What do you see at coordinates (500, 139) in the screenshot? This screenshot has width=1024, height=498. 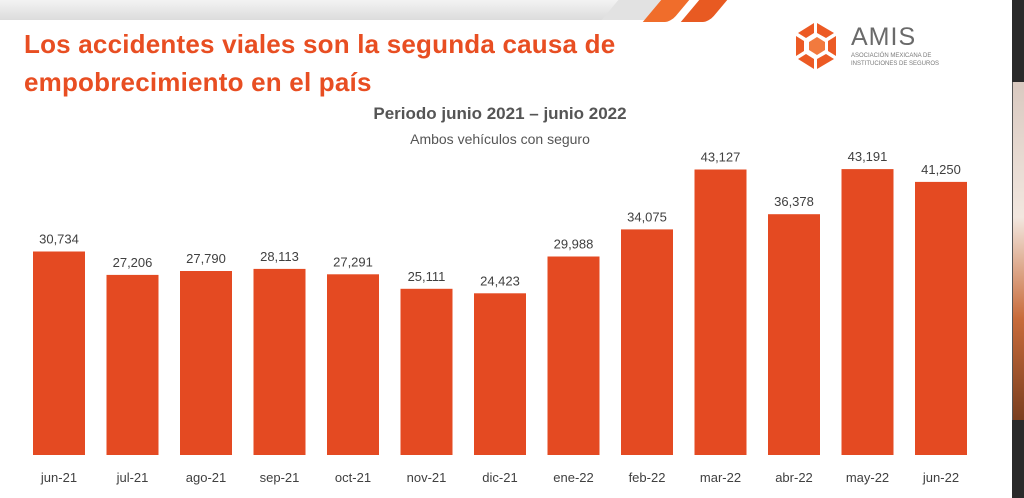 I see `chart-subtitle: Ambos vehículos con seguro` at bounding box center [500, 139].